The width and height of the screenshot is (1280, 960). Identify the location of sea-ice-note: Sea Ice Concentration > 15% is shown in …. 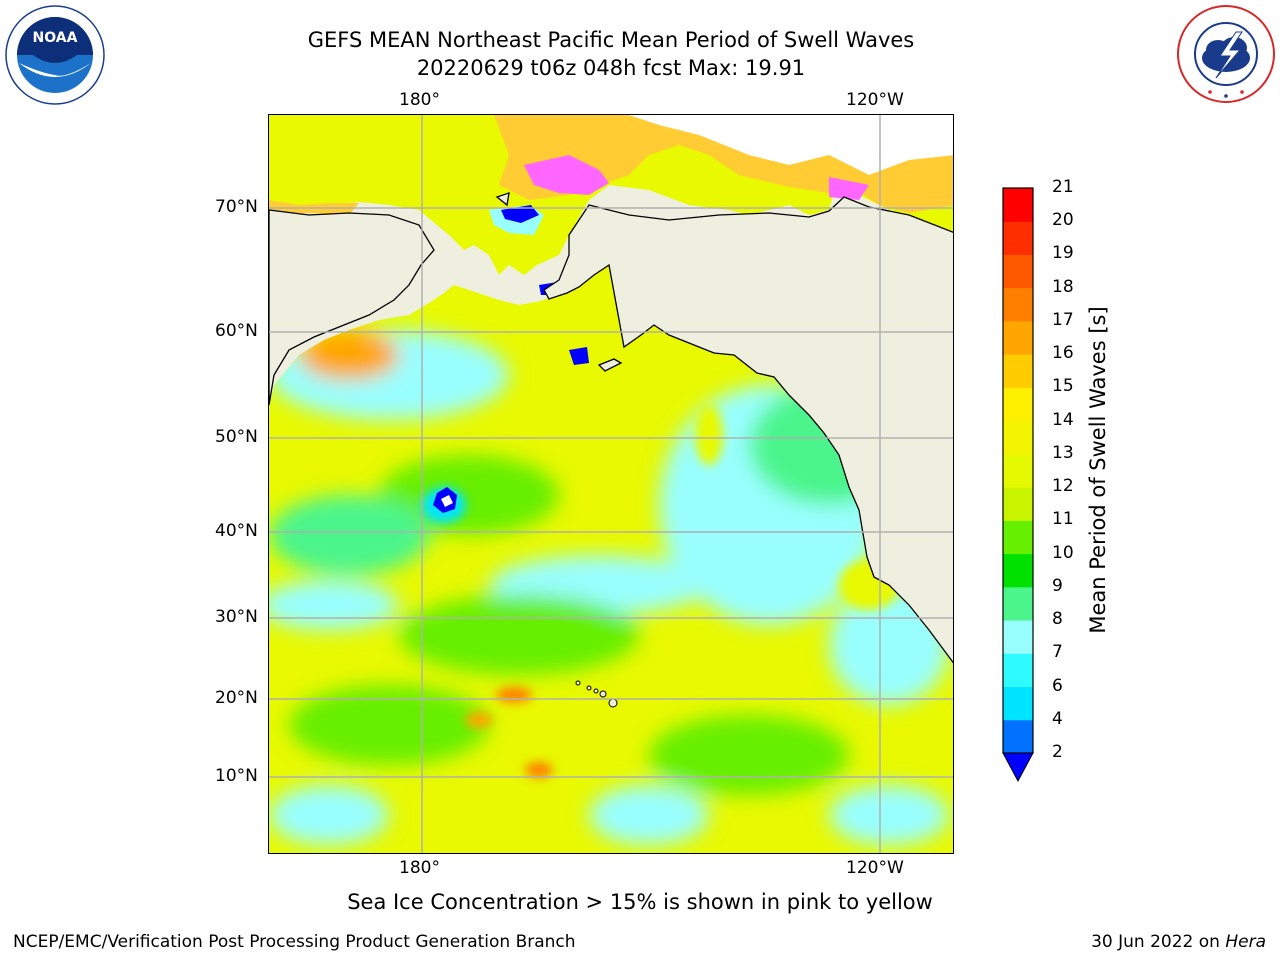
(640, 902).